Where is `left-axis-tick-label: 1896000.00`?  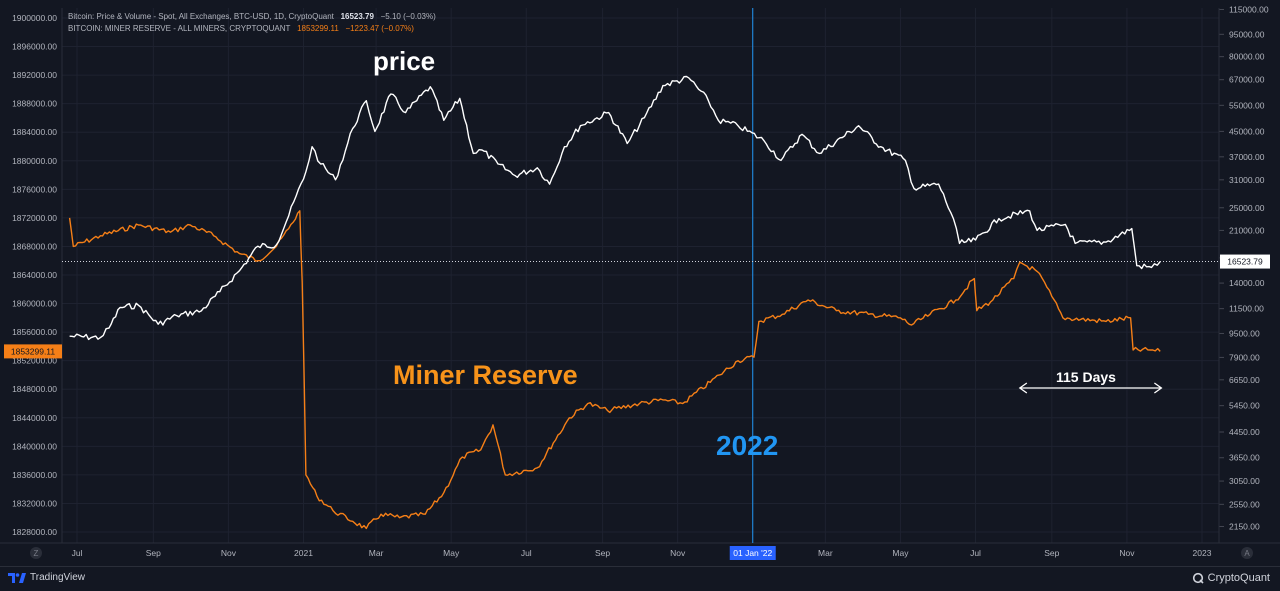
left-axis-tick-label: 1896000.00 is located at coordinates (34, 47).